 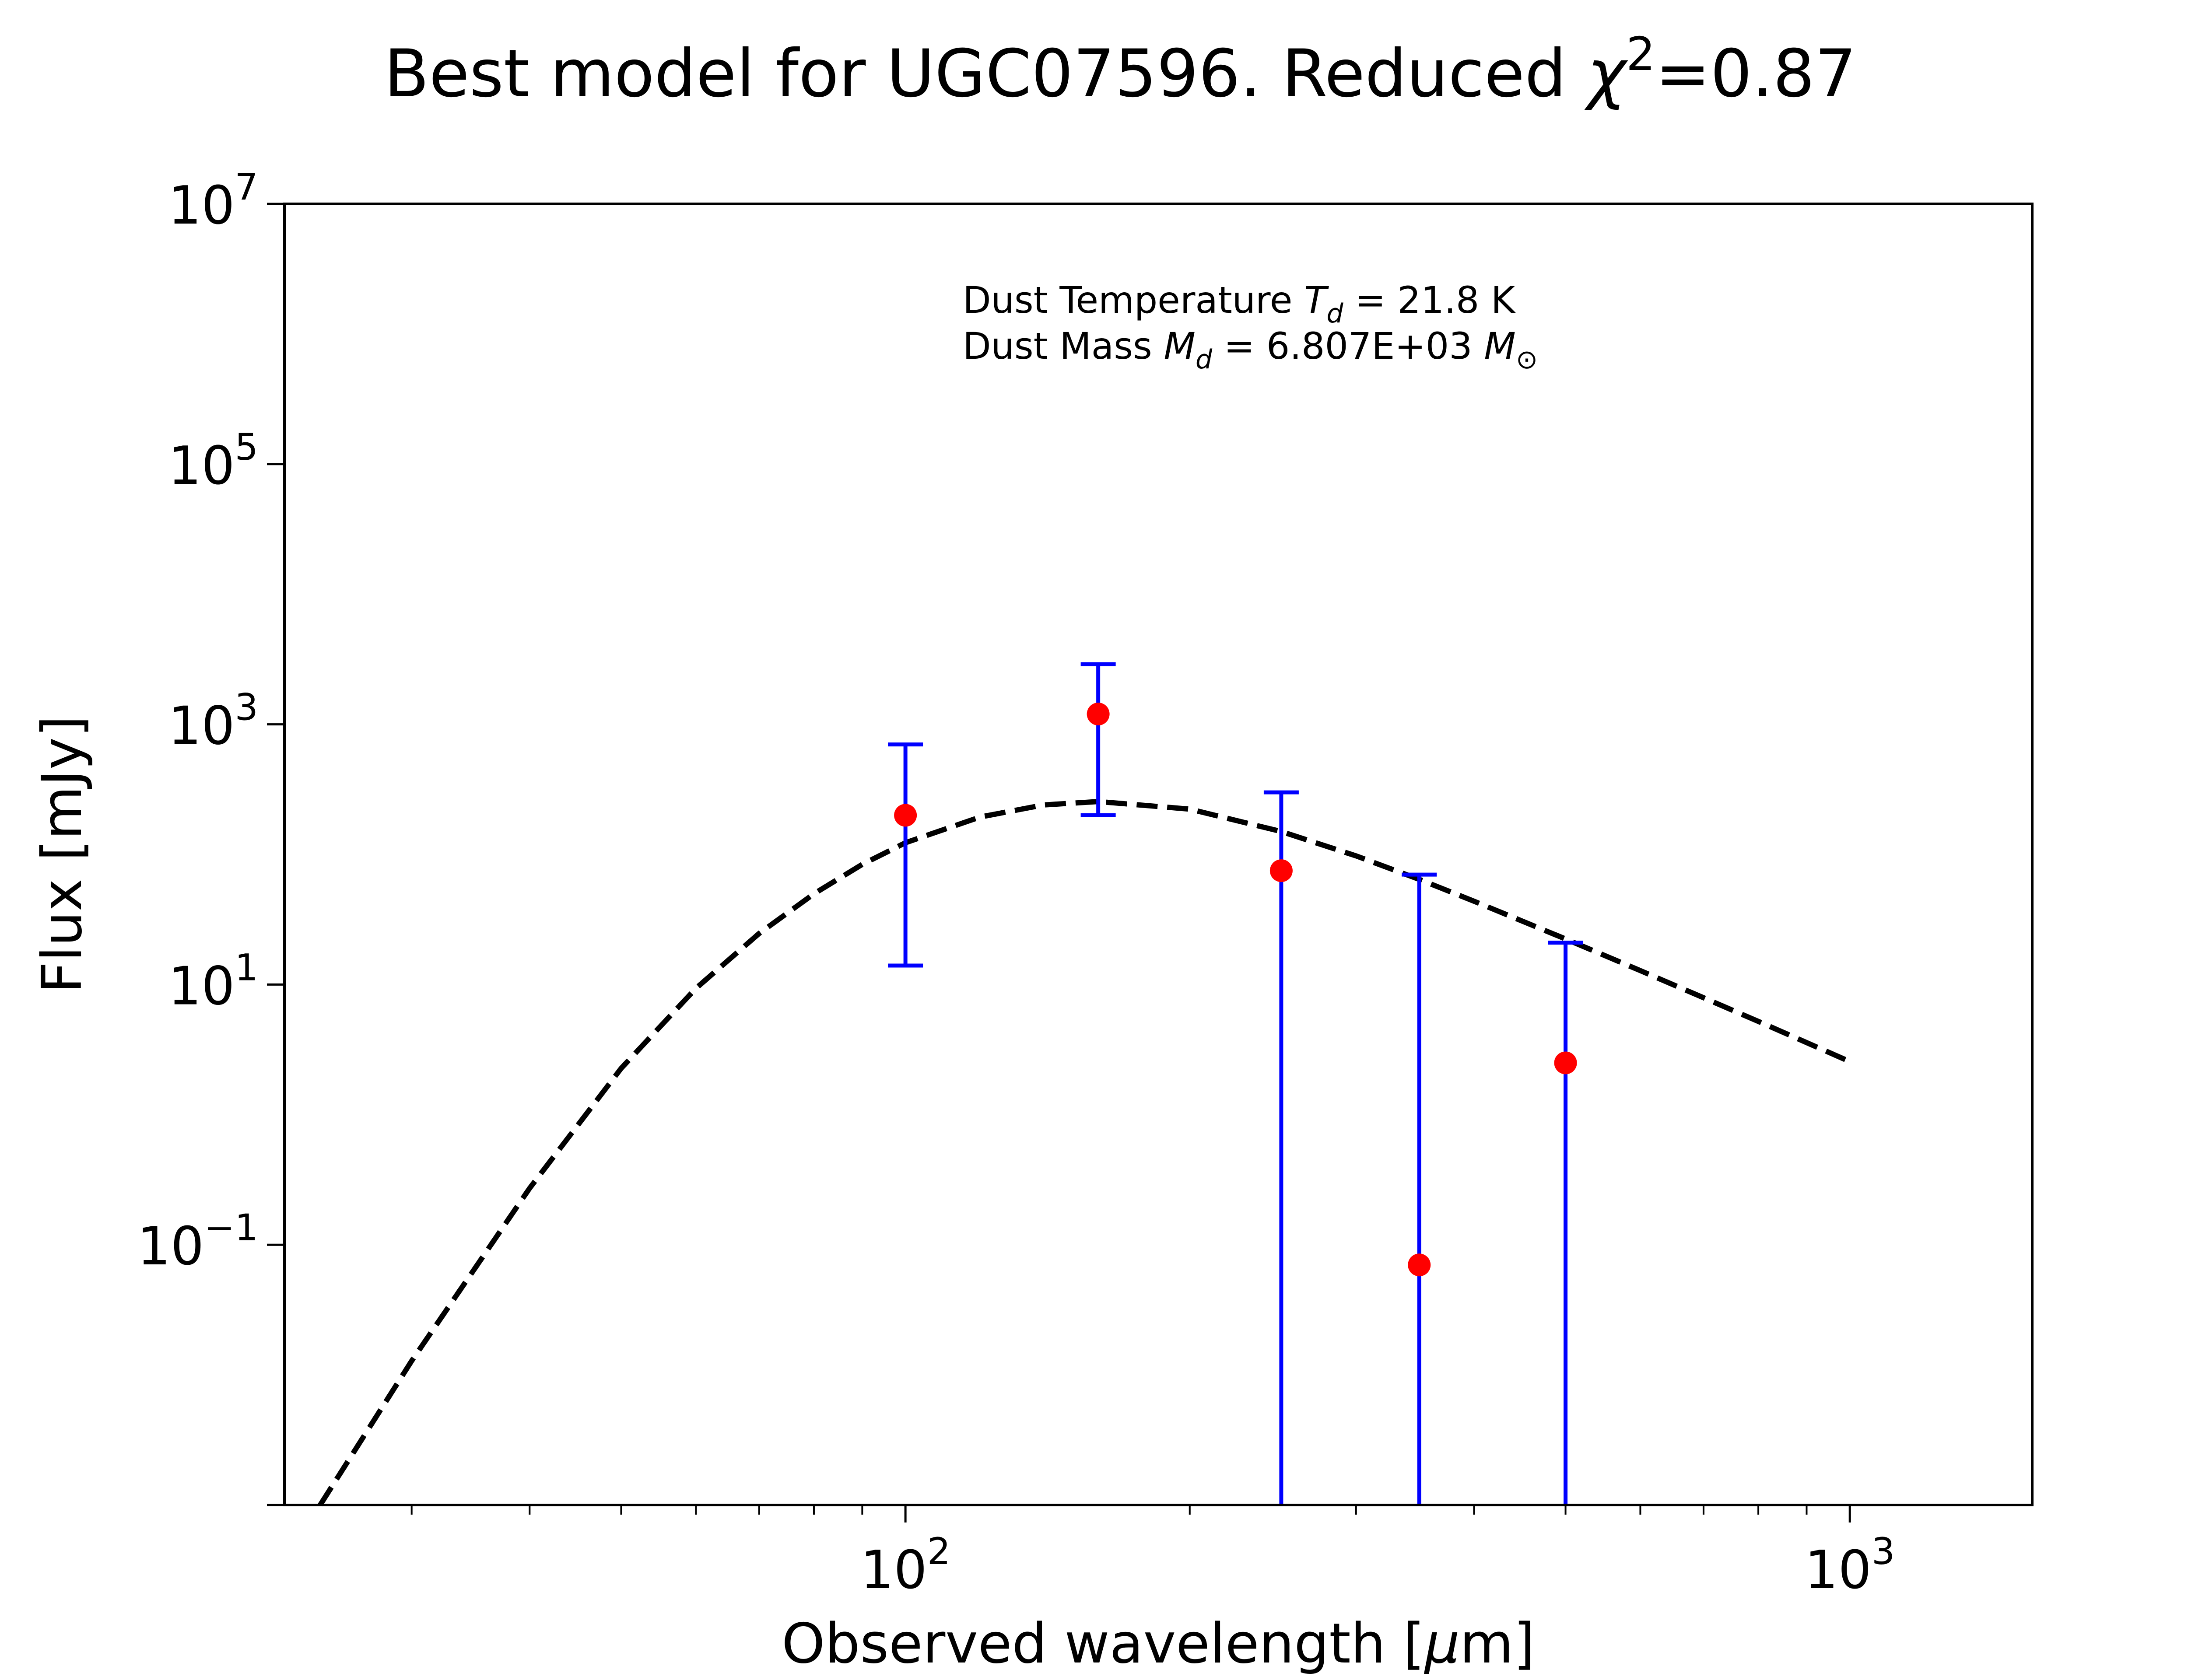 I want to click on y-tick-label: 10³, so click(x=213, y=721).